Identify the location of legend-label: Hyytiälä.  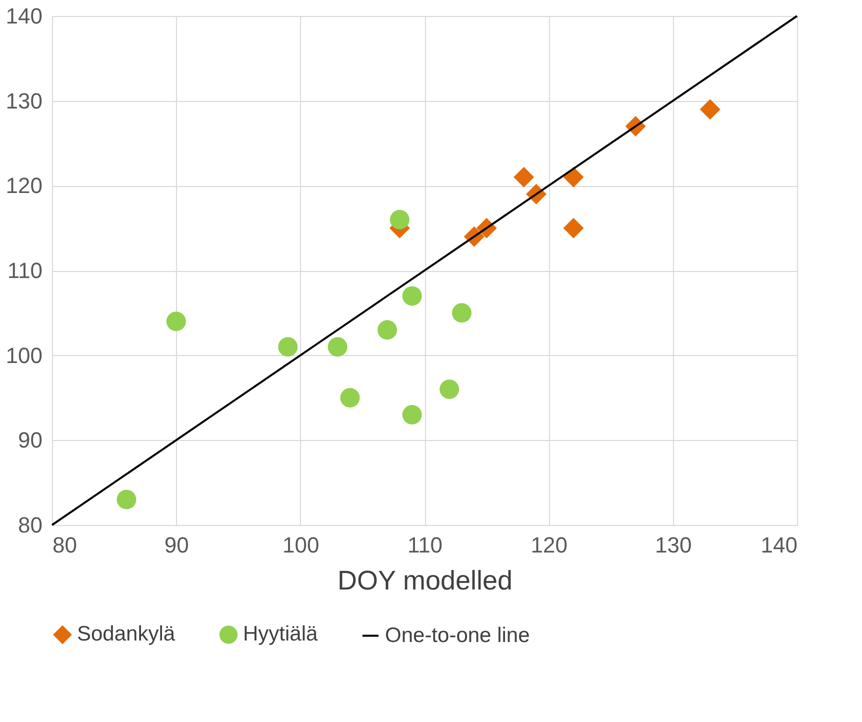
(280, 634).